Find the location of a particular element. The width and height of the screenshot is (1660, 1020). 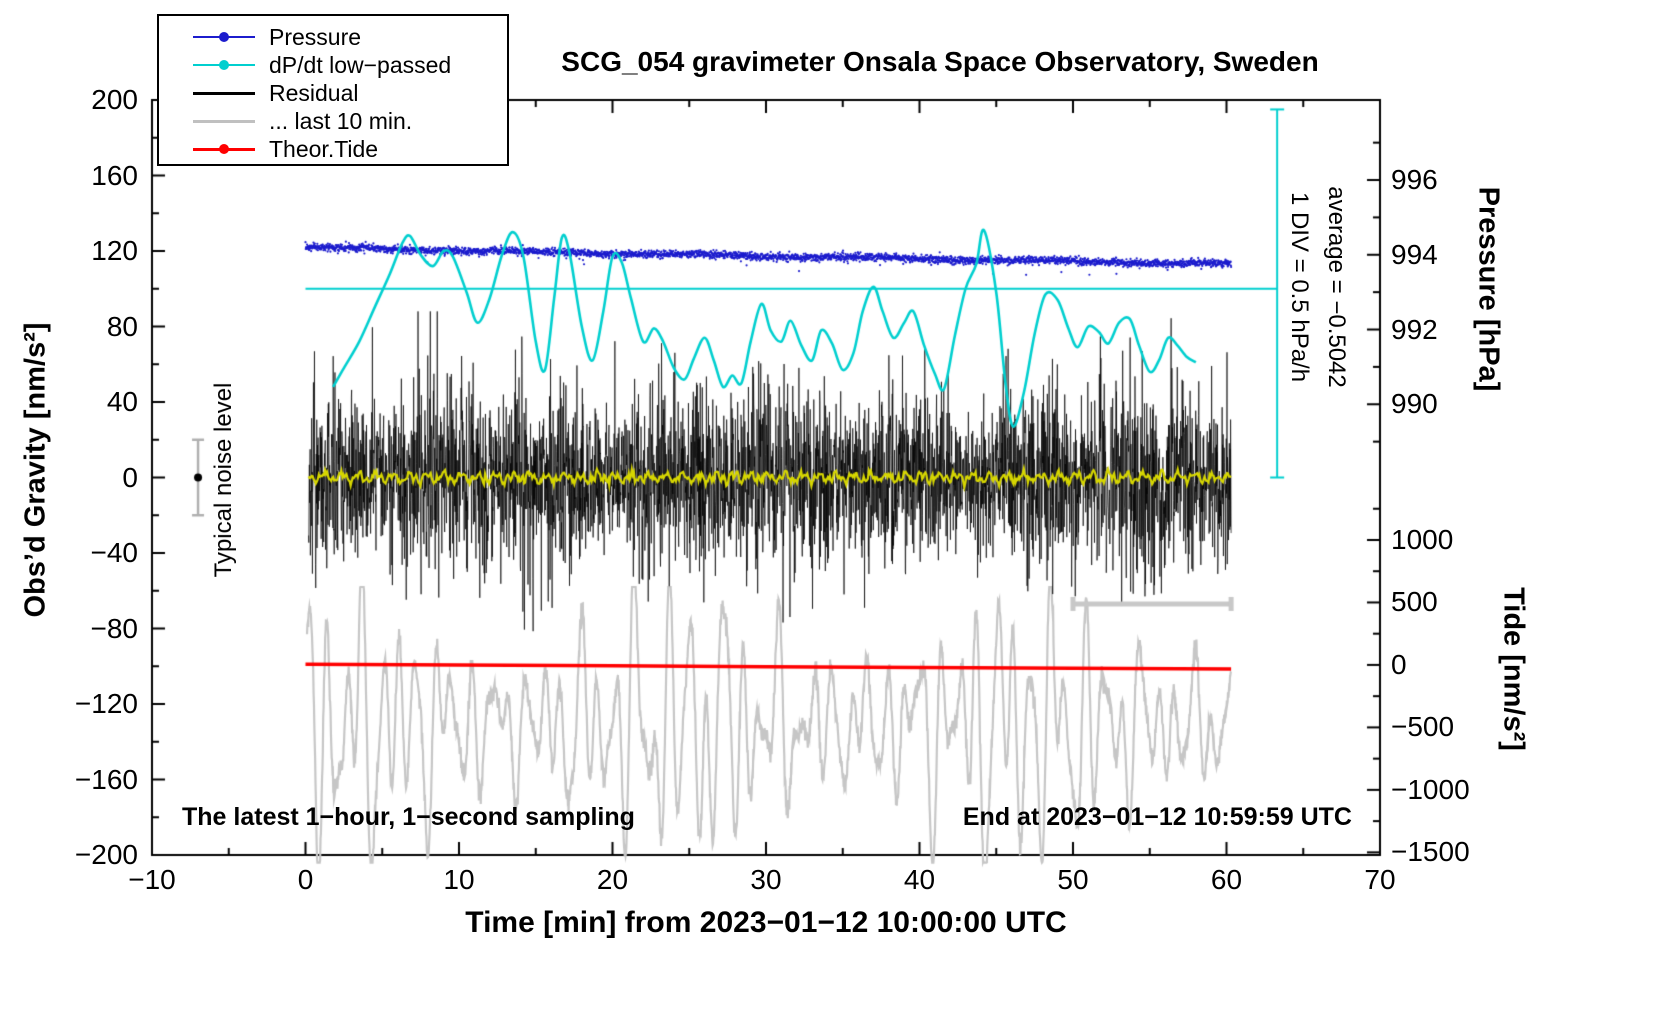

sampling-note: The latest 1−hour, 1−second sampling is located at coordinates (408, 817).